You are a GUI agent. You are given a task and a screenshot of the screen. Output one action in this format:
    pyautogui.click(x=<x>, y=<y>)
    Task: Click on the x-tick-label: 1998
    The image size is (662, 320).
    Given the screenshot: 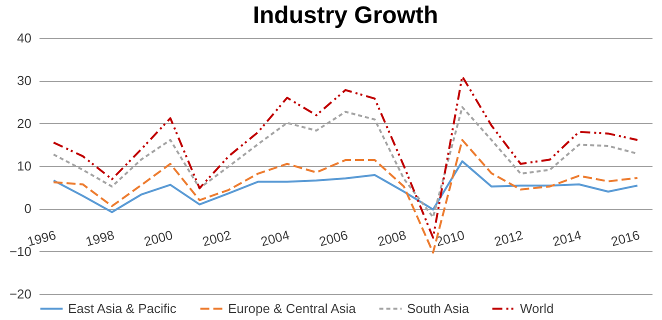 What is the action you would take?
    pyautogui.click(x=100, y=238)
    